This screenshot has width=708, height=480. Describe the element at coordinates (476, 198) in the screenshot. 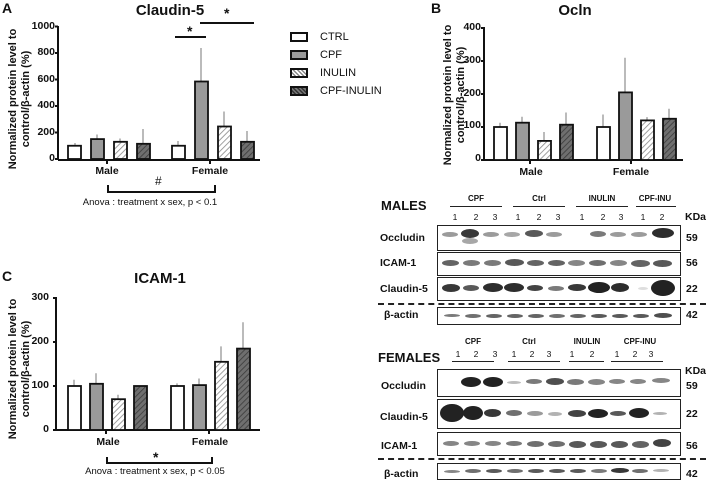

I see `males-group-cpf: CPF` at that location.